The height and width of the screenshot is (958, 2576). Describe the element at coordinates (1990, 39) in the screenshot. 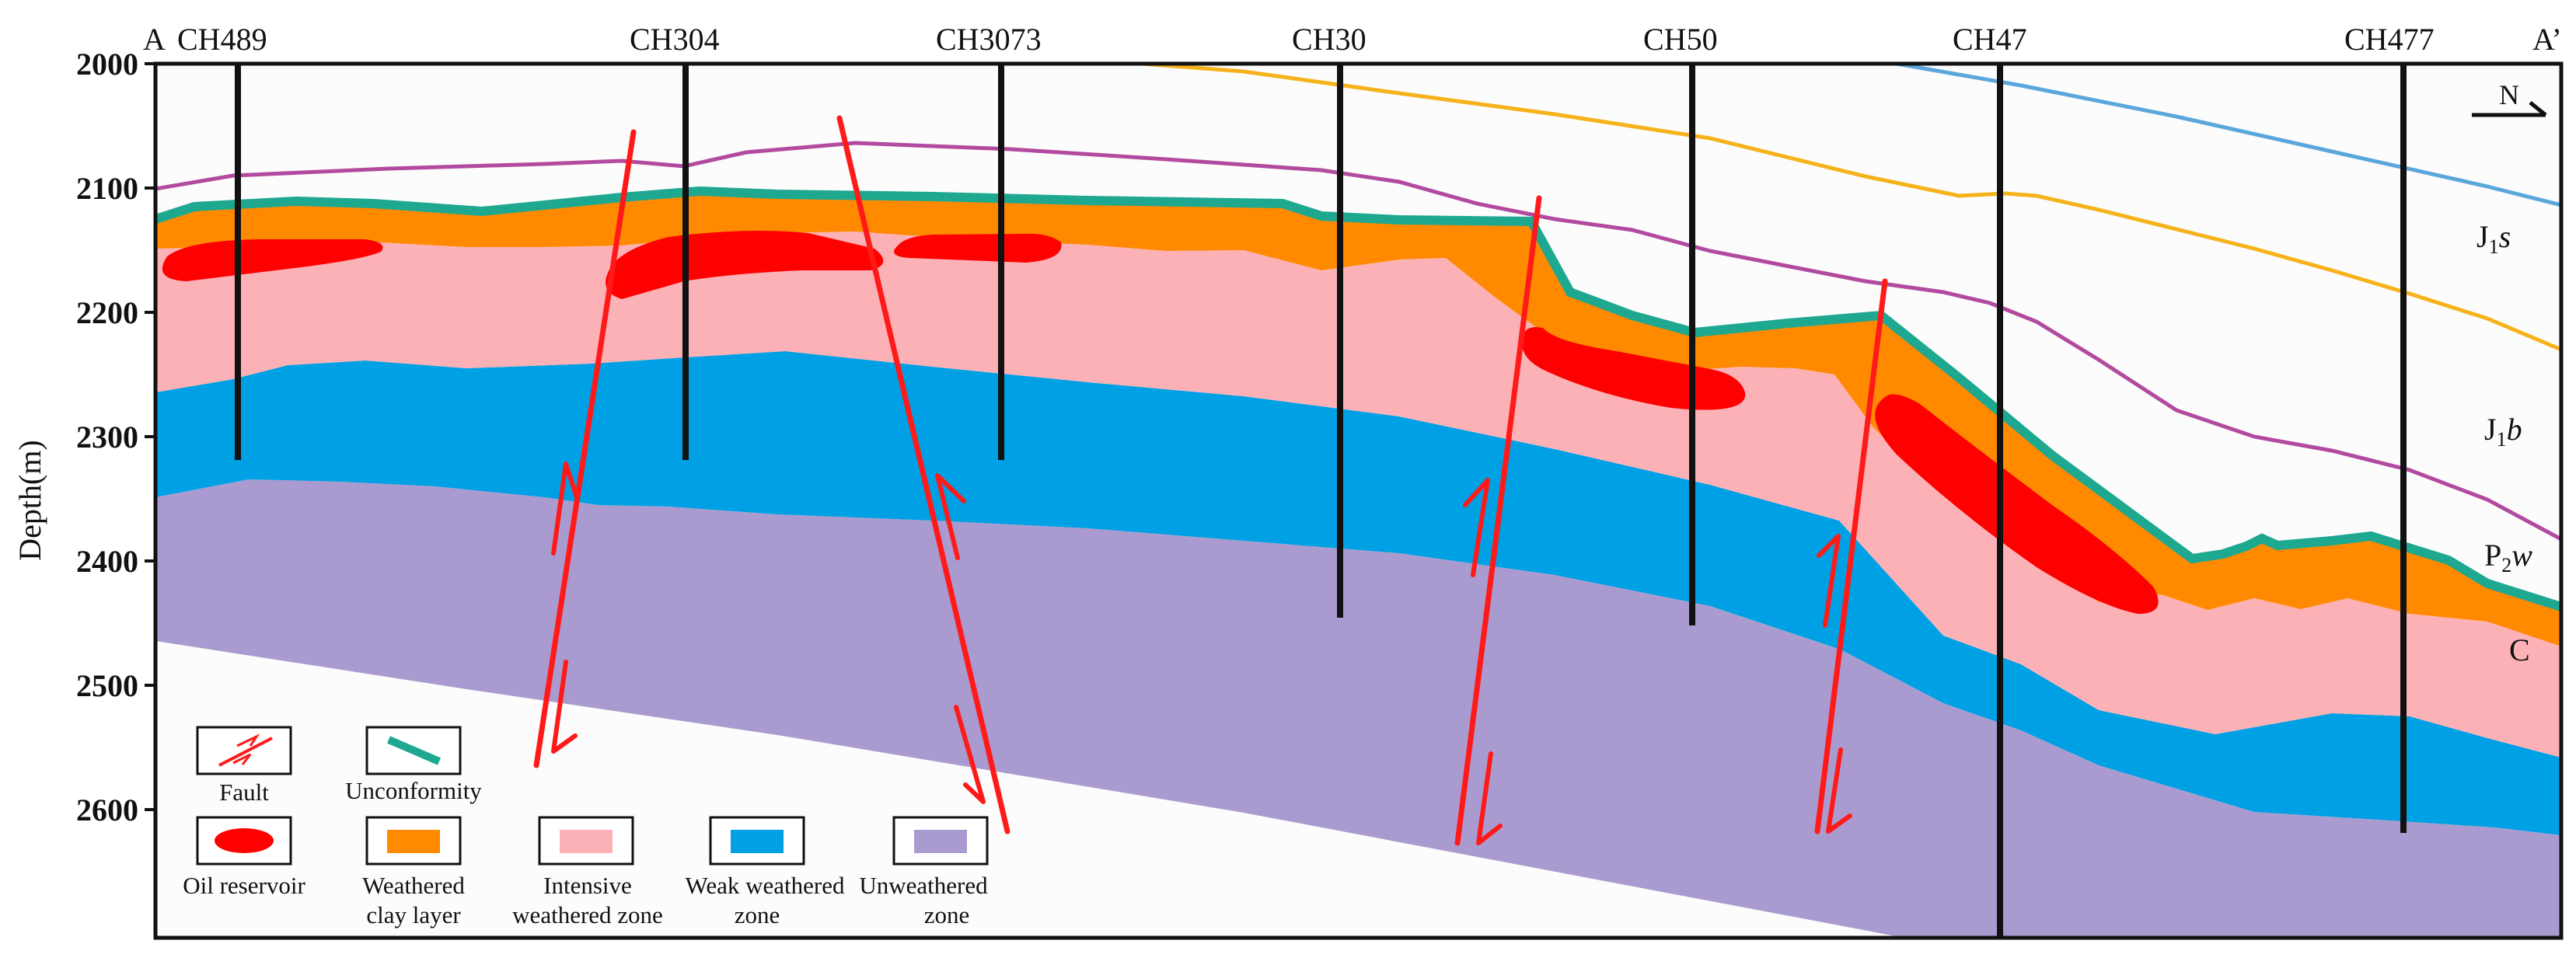

I see `well-label-ch47: CH47` at that location.